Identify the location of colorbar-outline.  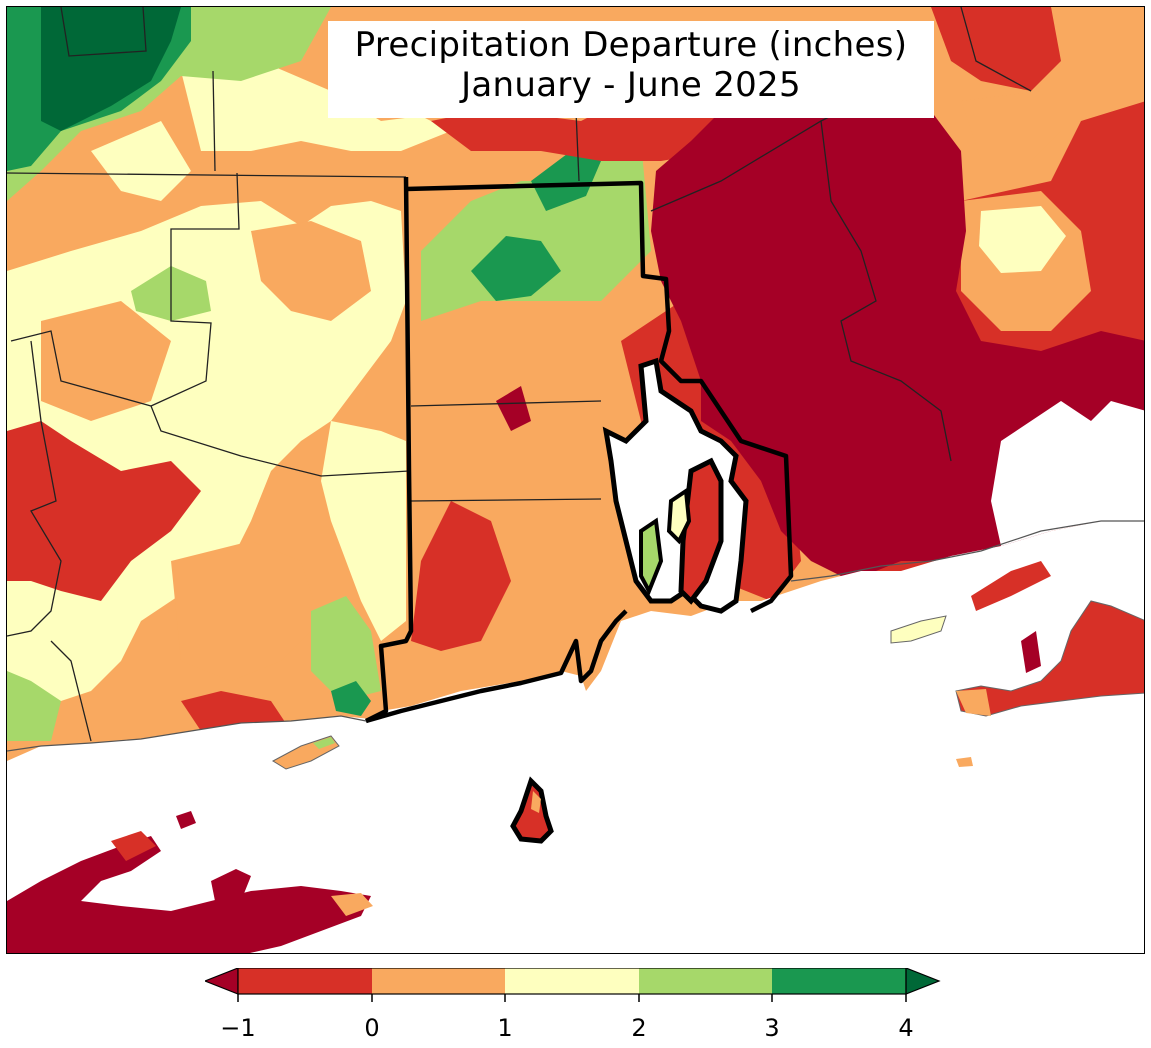
(572, 981).